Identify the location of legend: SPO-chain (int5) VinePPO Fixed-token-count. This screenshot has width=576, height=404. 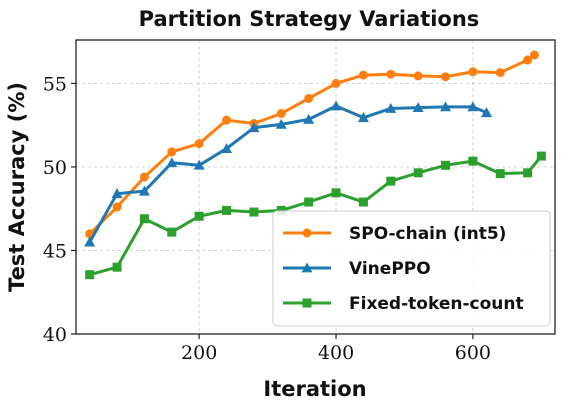
(411, 268).